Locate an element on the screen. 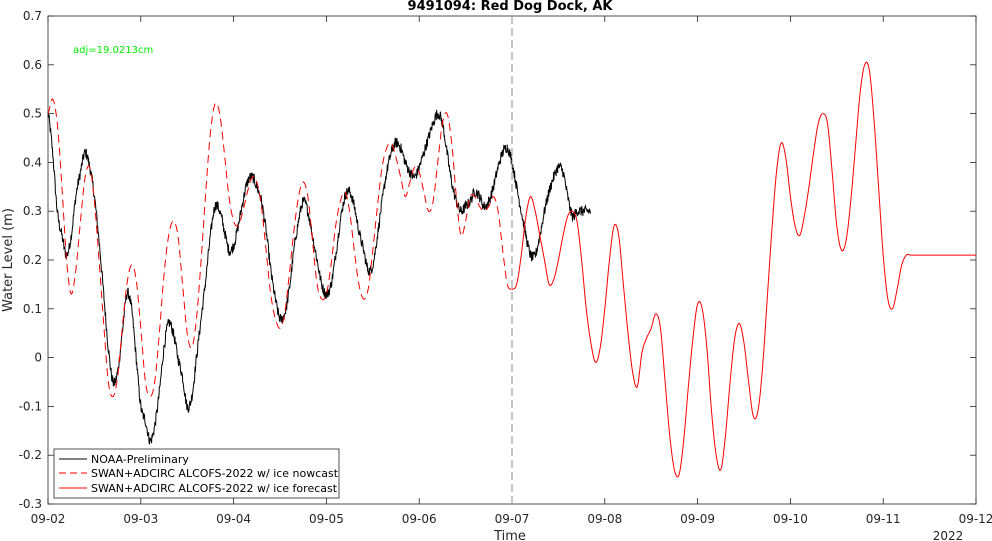 This screenshot has height=541, width=992. chart-title: 9491094: Red Dog Dock, AK is located at coordinates (511, 7).